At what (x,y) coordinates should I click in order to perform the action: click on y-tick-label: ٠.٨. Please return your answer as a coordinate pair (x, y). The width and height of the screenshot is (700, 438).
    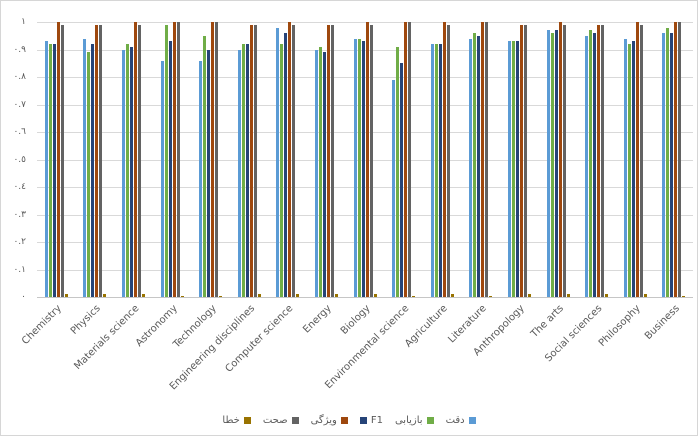
    Looking at the image, I should click on (19, 77).